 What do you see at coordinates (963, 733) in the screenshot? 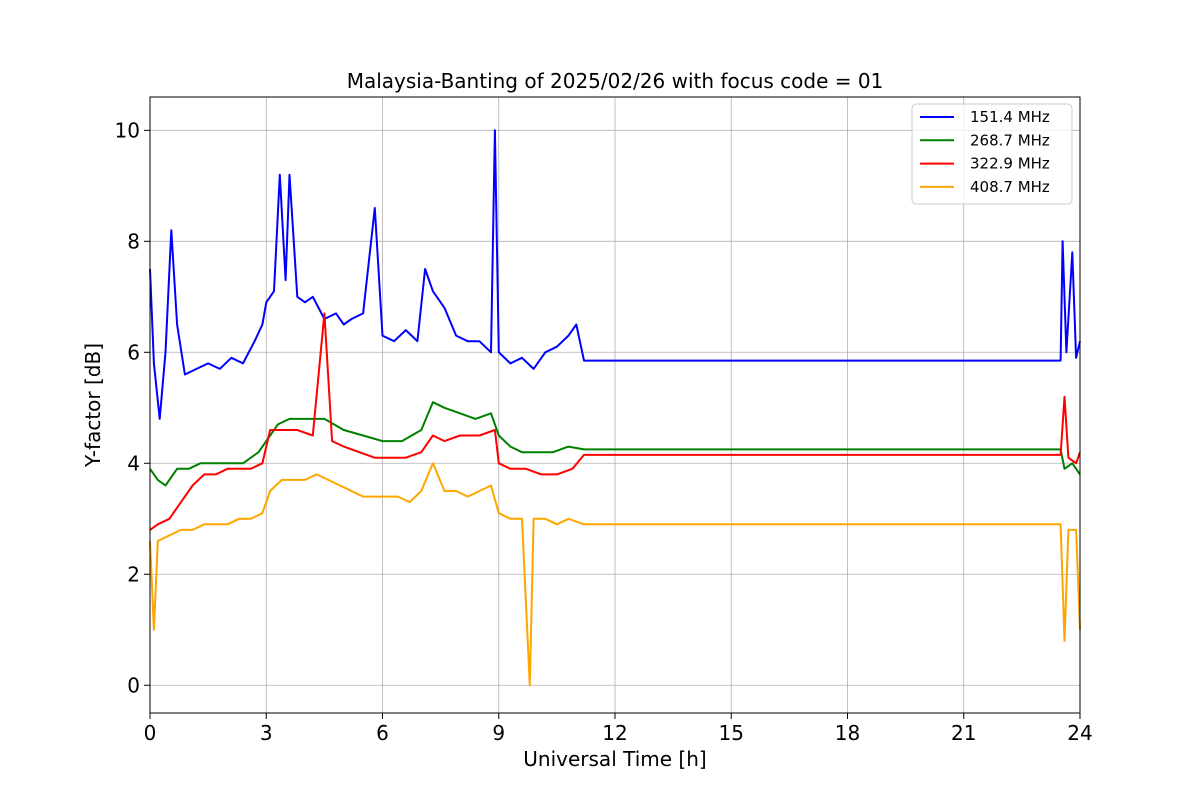
I see `x-tick-label: 21` at bounding box center [963, 733].